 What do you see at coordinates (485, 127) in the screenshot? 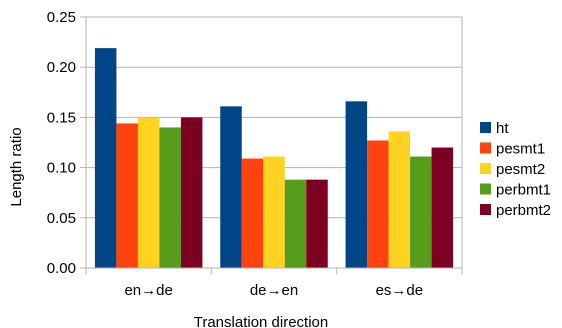
I see `legend-swatch-ht` at bounding box center [485, 127].